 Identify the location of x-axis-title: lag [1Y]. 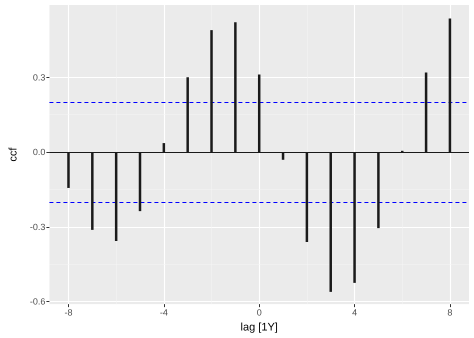
(259, 328).